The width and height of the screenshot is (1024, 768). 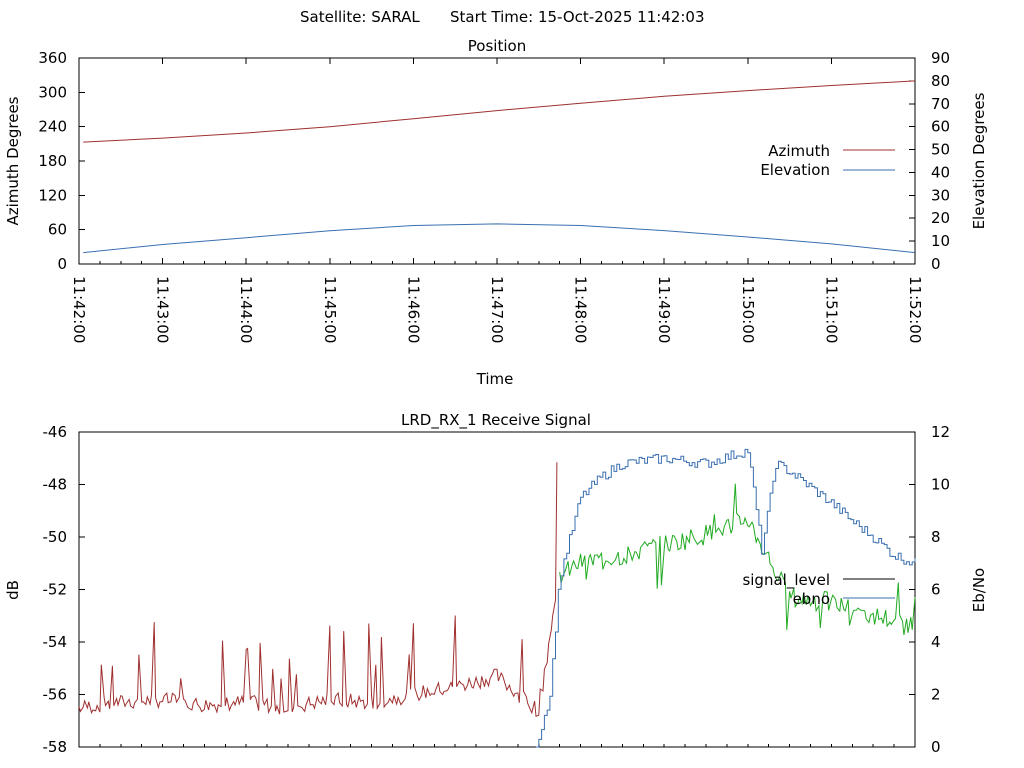 What do you see at coordinates (936, 537) in the screenshot?
I see `signal-y2-tick-label: 8` at bounding box center [936, 537].